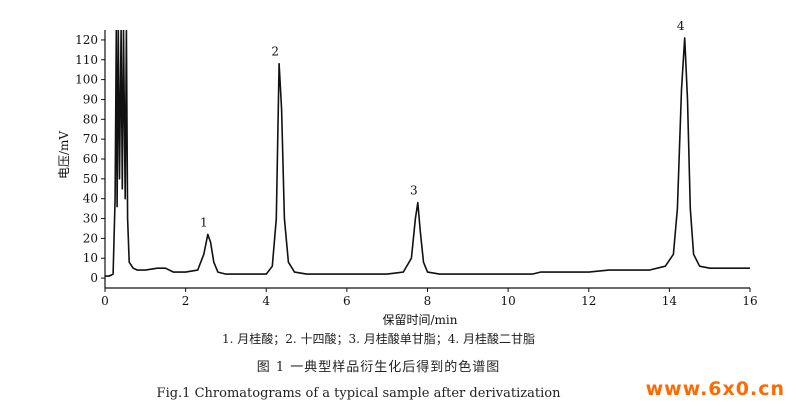 This screenshot has height=410, width=797. What do you see at coordinates (414, 191) in the screenshot?
I see `peak-label: 3` at bounding box center [414, 191].